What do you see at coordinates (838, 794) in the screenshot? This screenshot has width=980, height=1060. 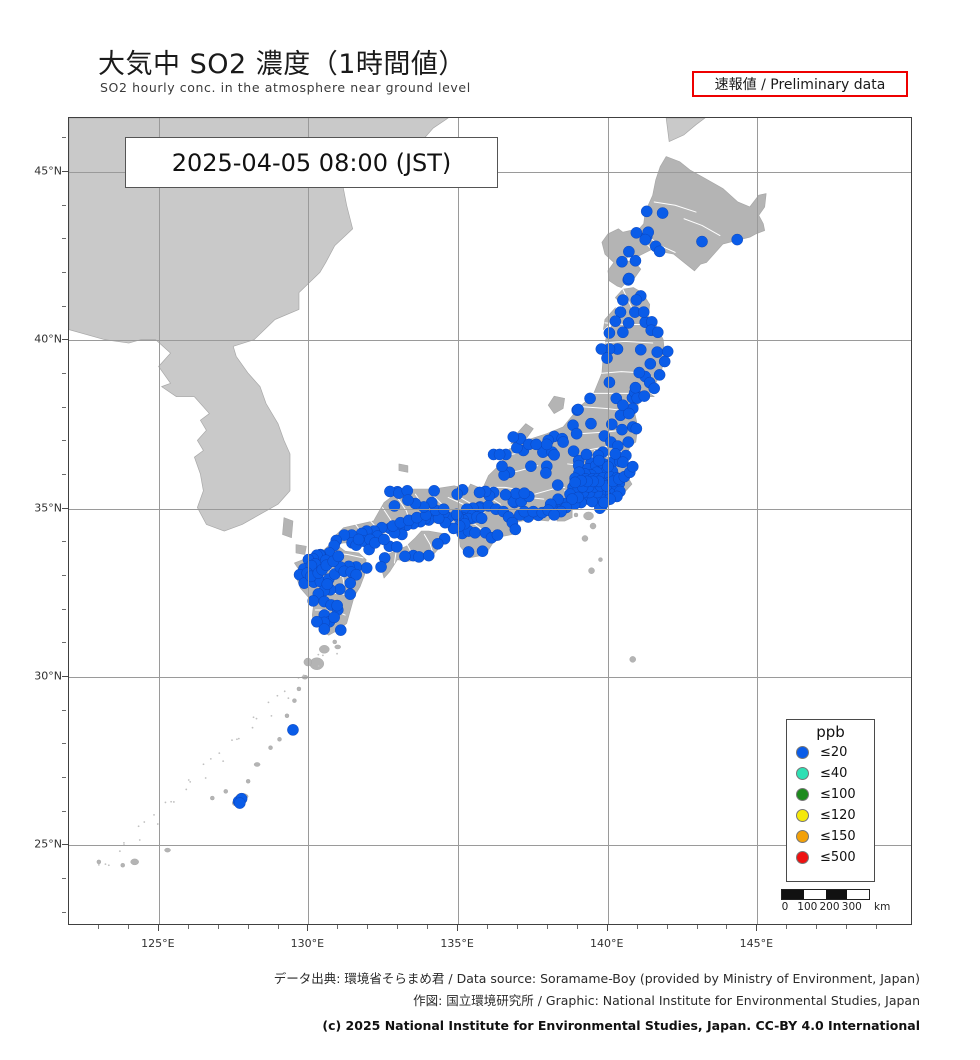 I see `legend-label: ≤100` at bounding box center [838, 794].